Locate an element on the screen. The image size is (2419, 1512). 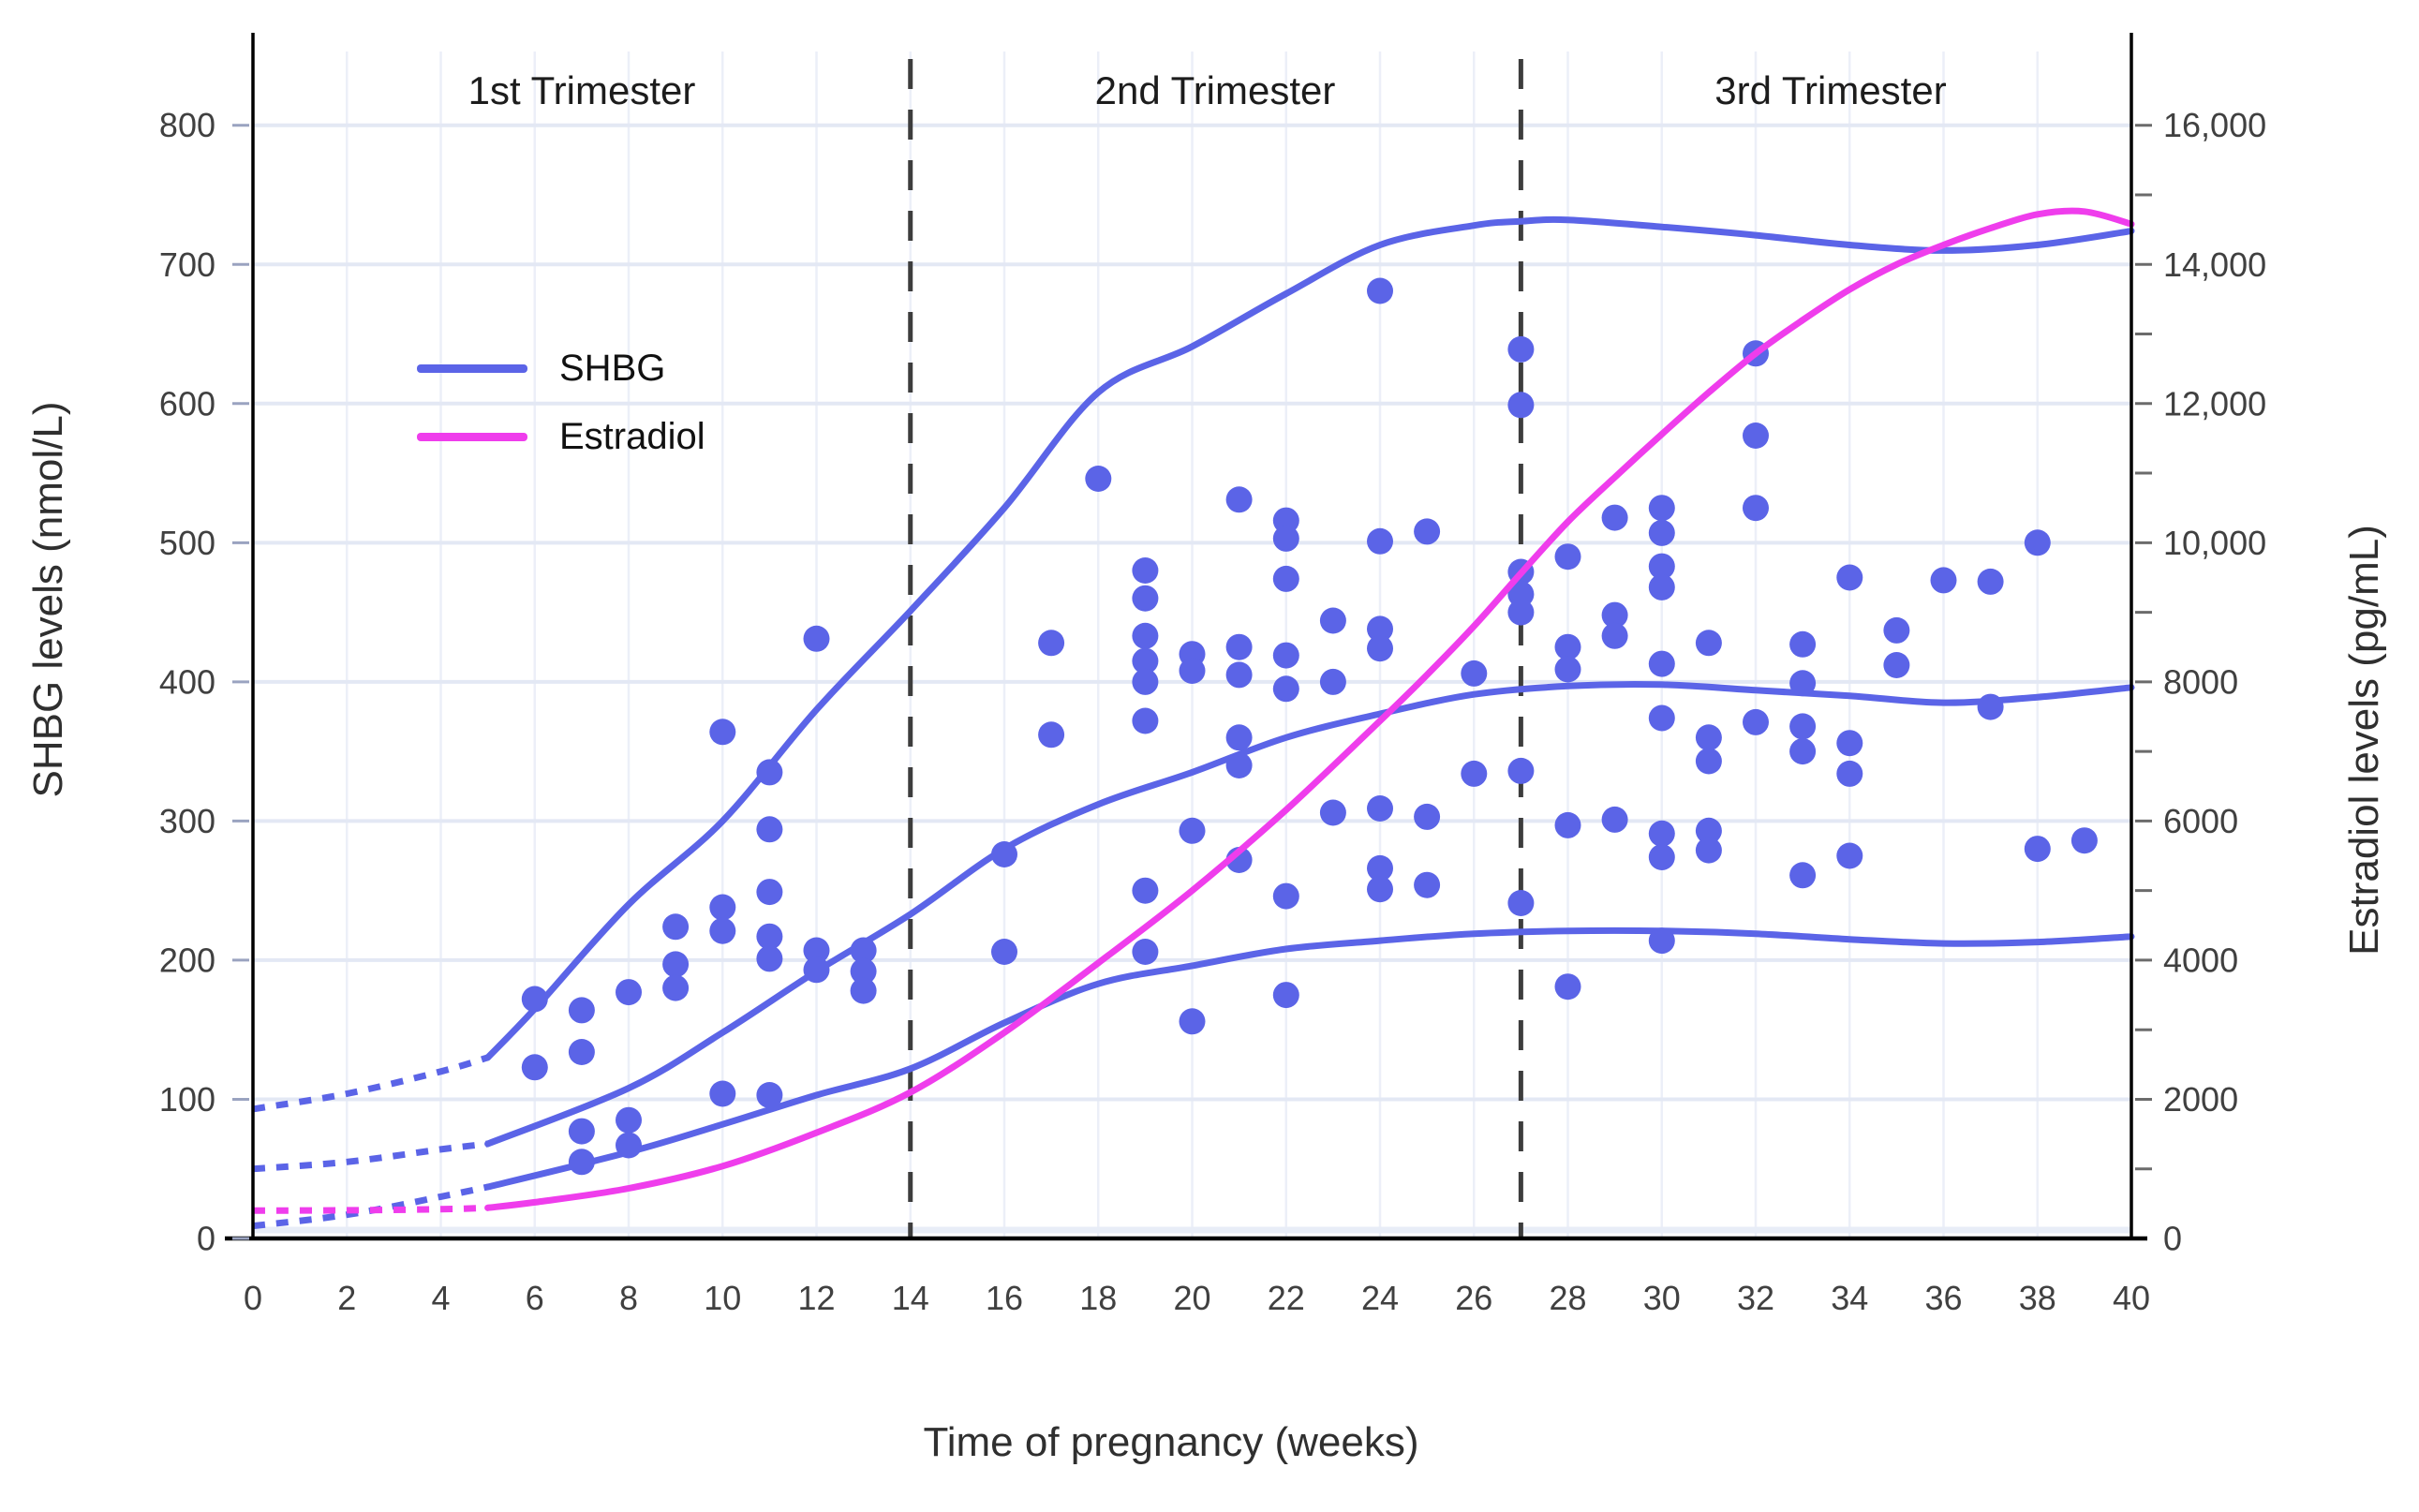
x-axis-tick-label: 2 is located at coordinates (346, 1298).